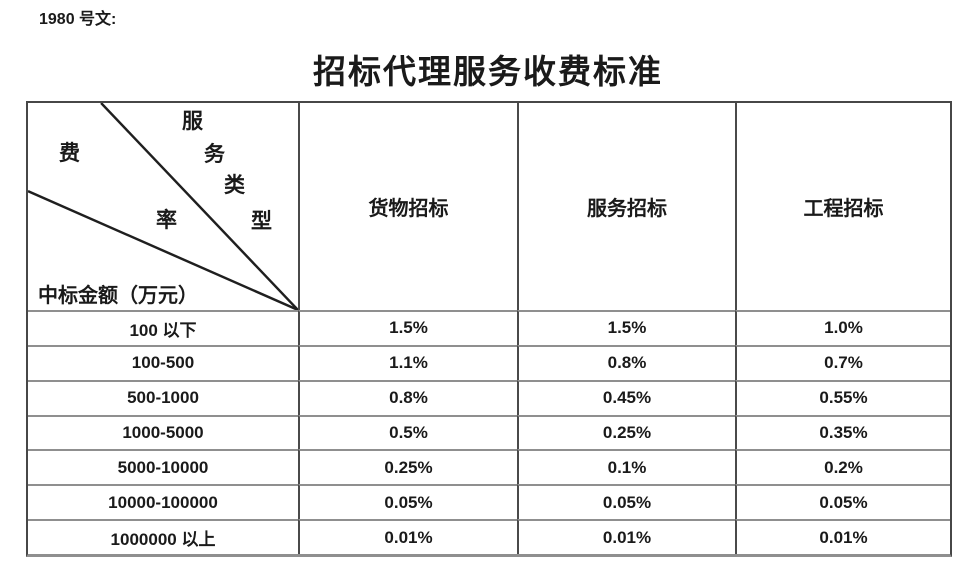 The height and width of the screenshot is (581, 976). I want to click on corner-label-service-type-char: 服, so click(192, 120).